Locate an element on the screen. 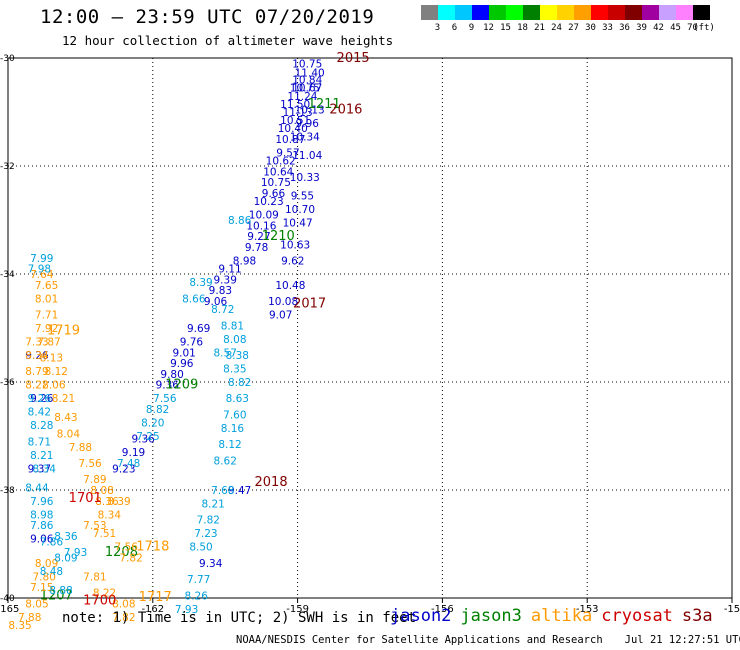 This screenshot has height=650, width=740. pass-time-label: 2016 is located at coordinates (345, 109).